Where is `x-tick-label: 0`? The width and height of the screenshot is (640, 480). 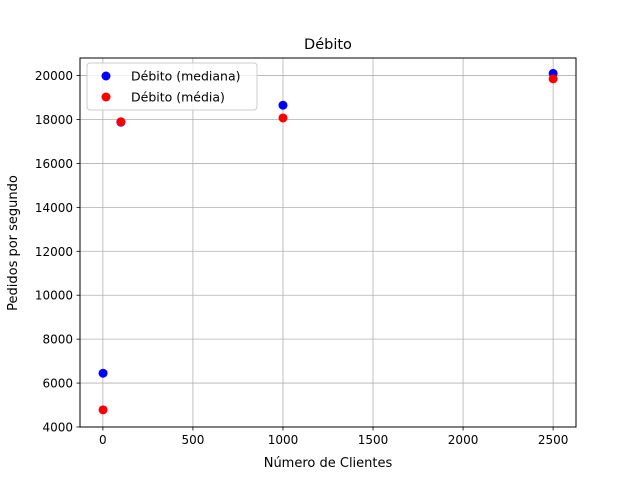 x-tick-label: 0 is located at coordinates (103, 440).